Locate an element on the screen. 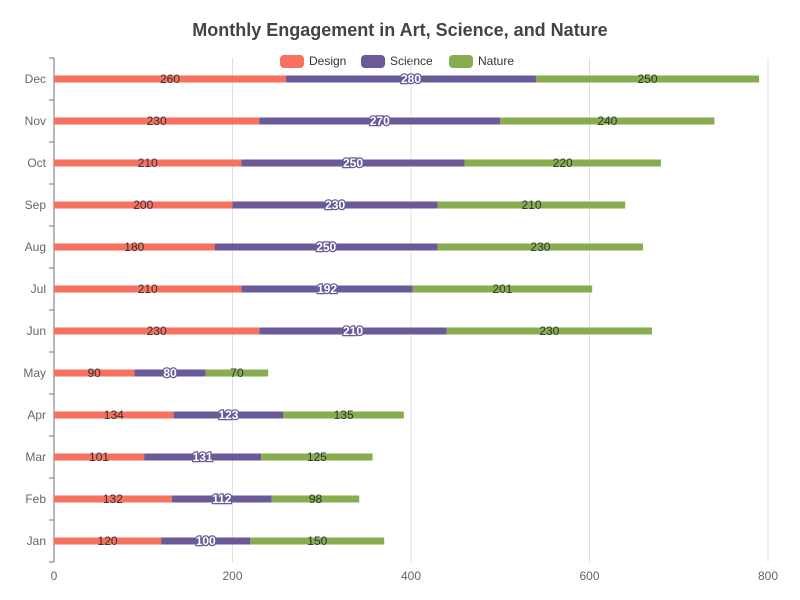 The height and width of the screenshot is (600, 800). legend-item-nature: Nature is located at coordinates (481, 61).